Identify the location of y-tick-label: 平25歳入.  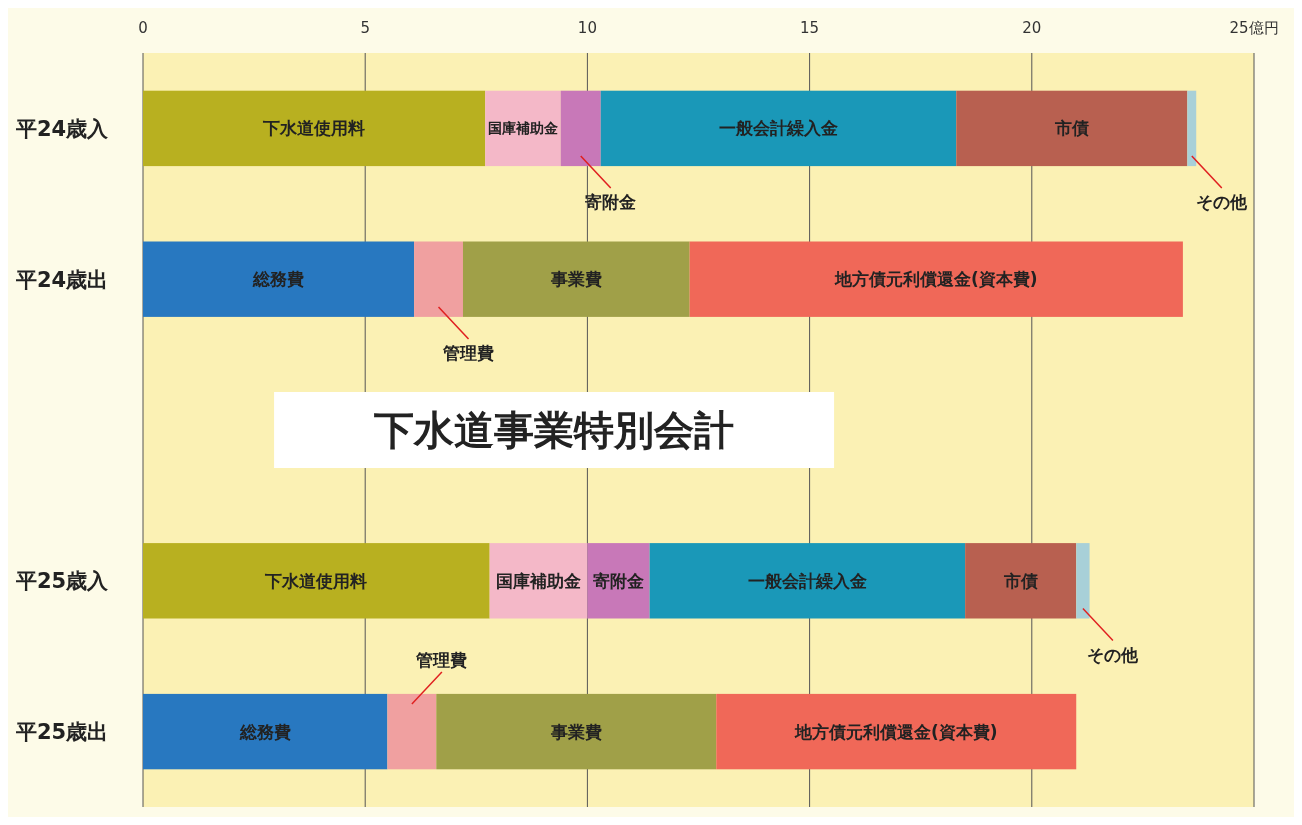
(62, 581).